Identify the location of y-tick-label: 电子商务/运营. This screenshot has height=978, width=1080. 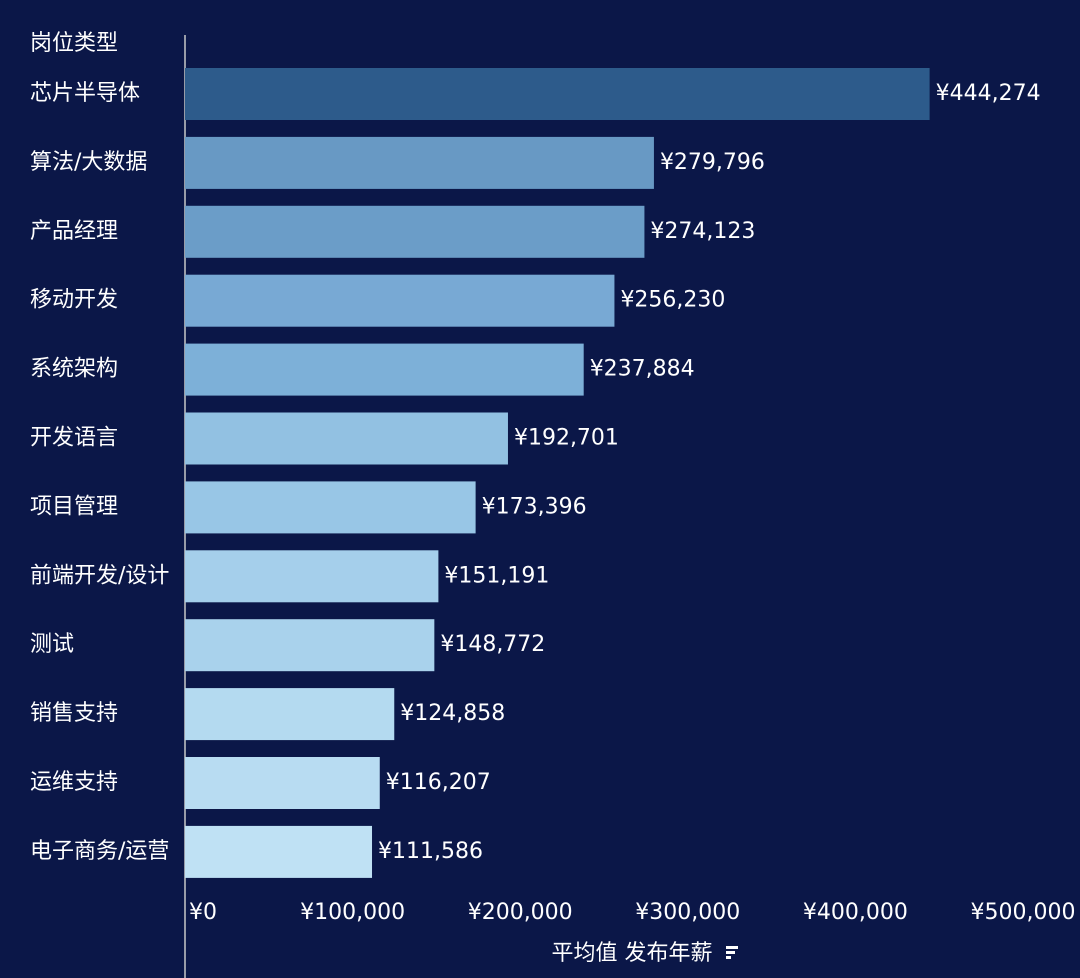
(99, 851).